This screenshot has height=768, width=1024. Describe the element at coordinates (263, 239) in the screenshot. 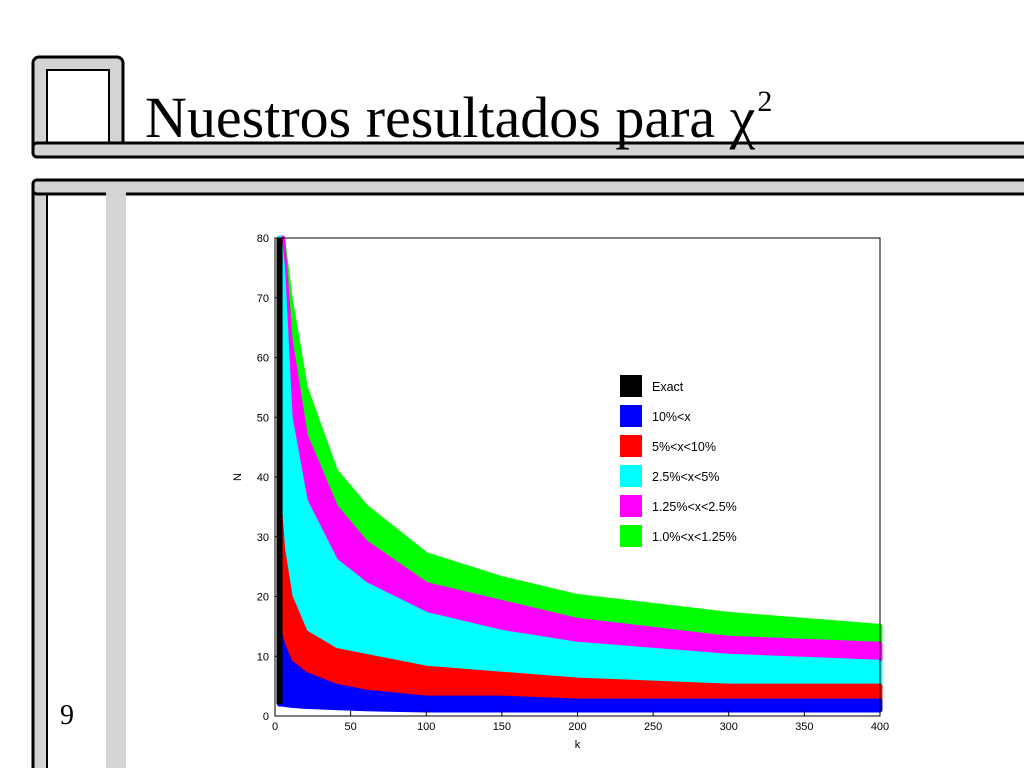

I see `y-tick-label: 80` at that location.